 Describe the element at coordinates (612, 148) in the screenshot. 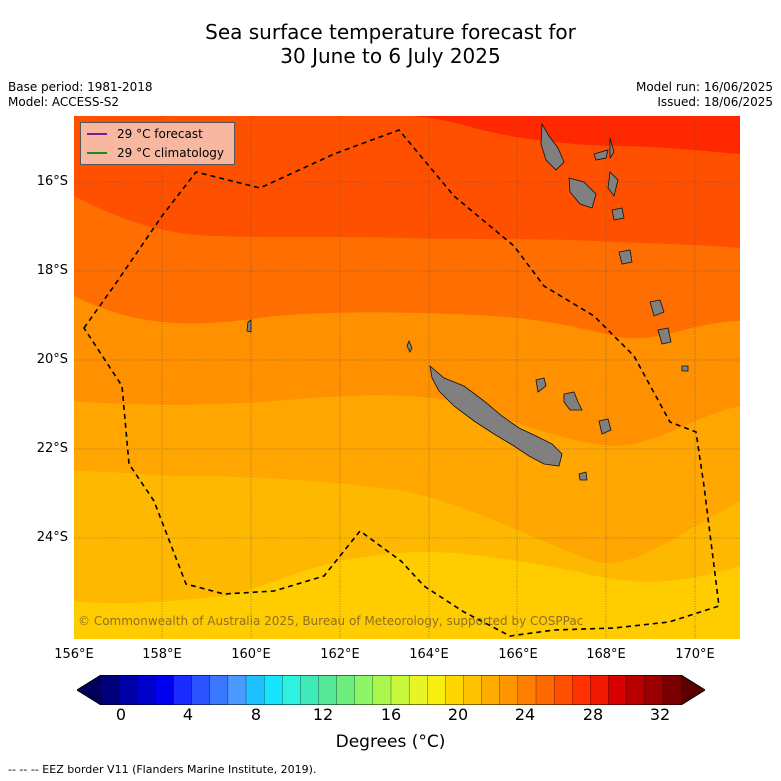

I see `maewo` at that location.